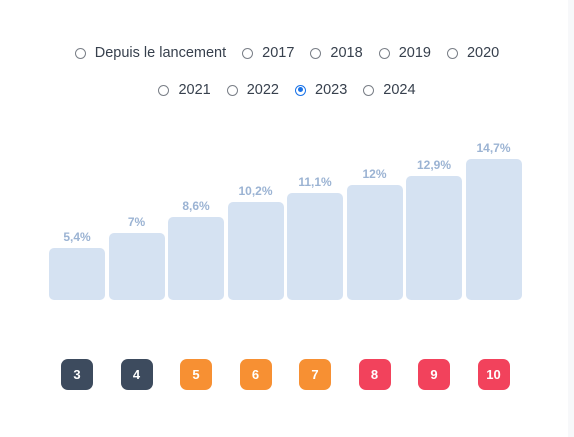 The width and height of the screenshot is (574, 437). I want to click on category-badge: 5, so click(196, 374).